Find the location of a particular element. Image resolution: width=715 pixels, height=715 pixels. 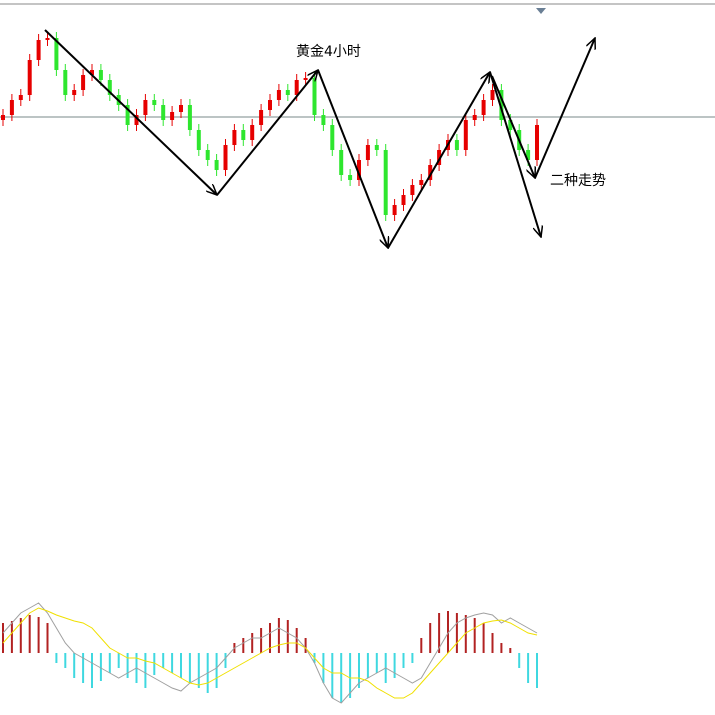

macd-line is located at coordinates (270, 653).